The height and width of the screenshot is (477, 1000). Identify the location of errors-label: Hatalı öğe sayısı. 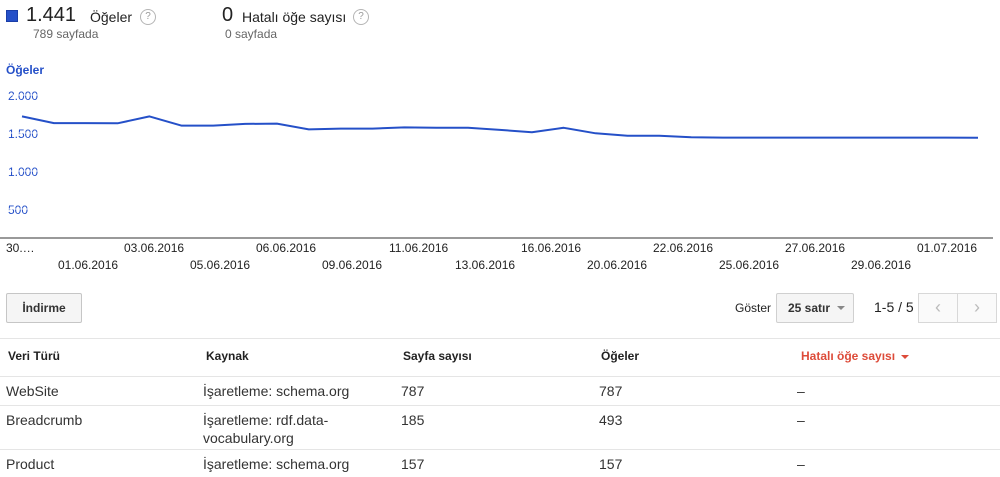
(294, 17).